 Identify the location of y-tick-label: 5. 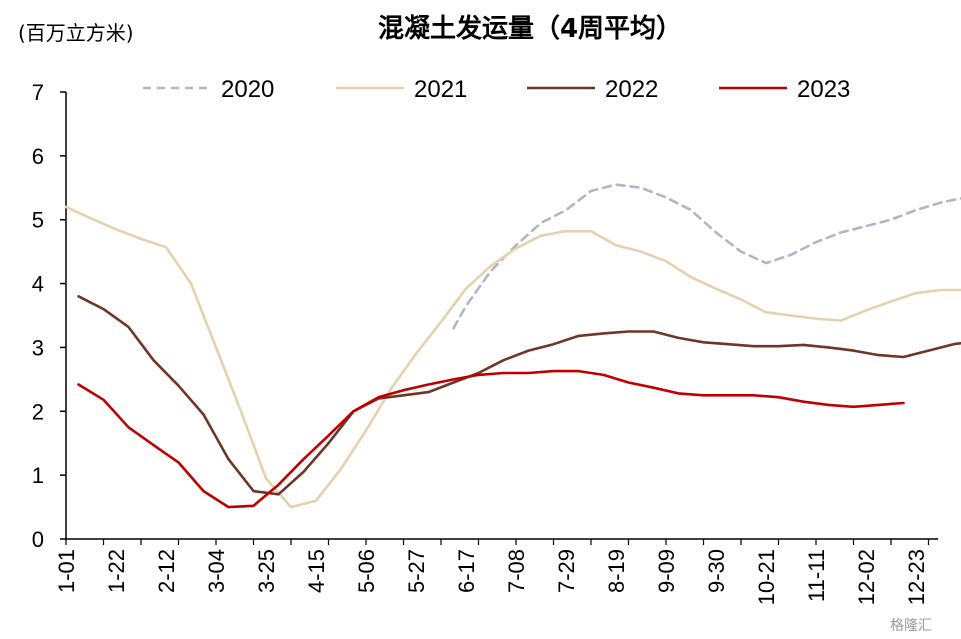
(38, 220).